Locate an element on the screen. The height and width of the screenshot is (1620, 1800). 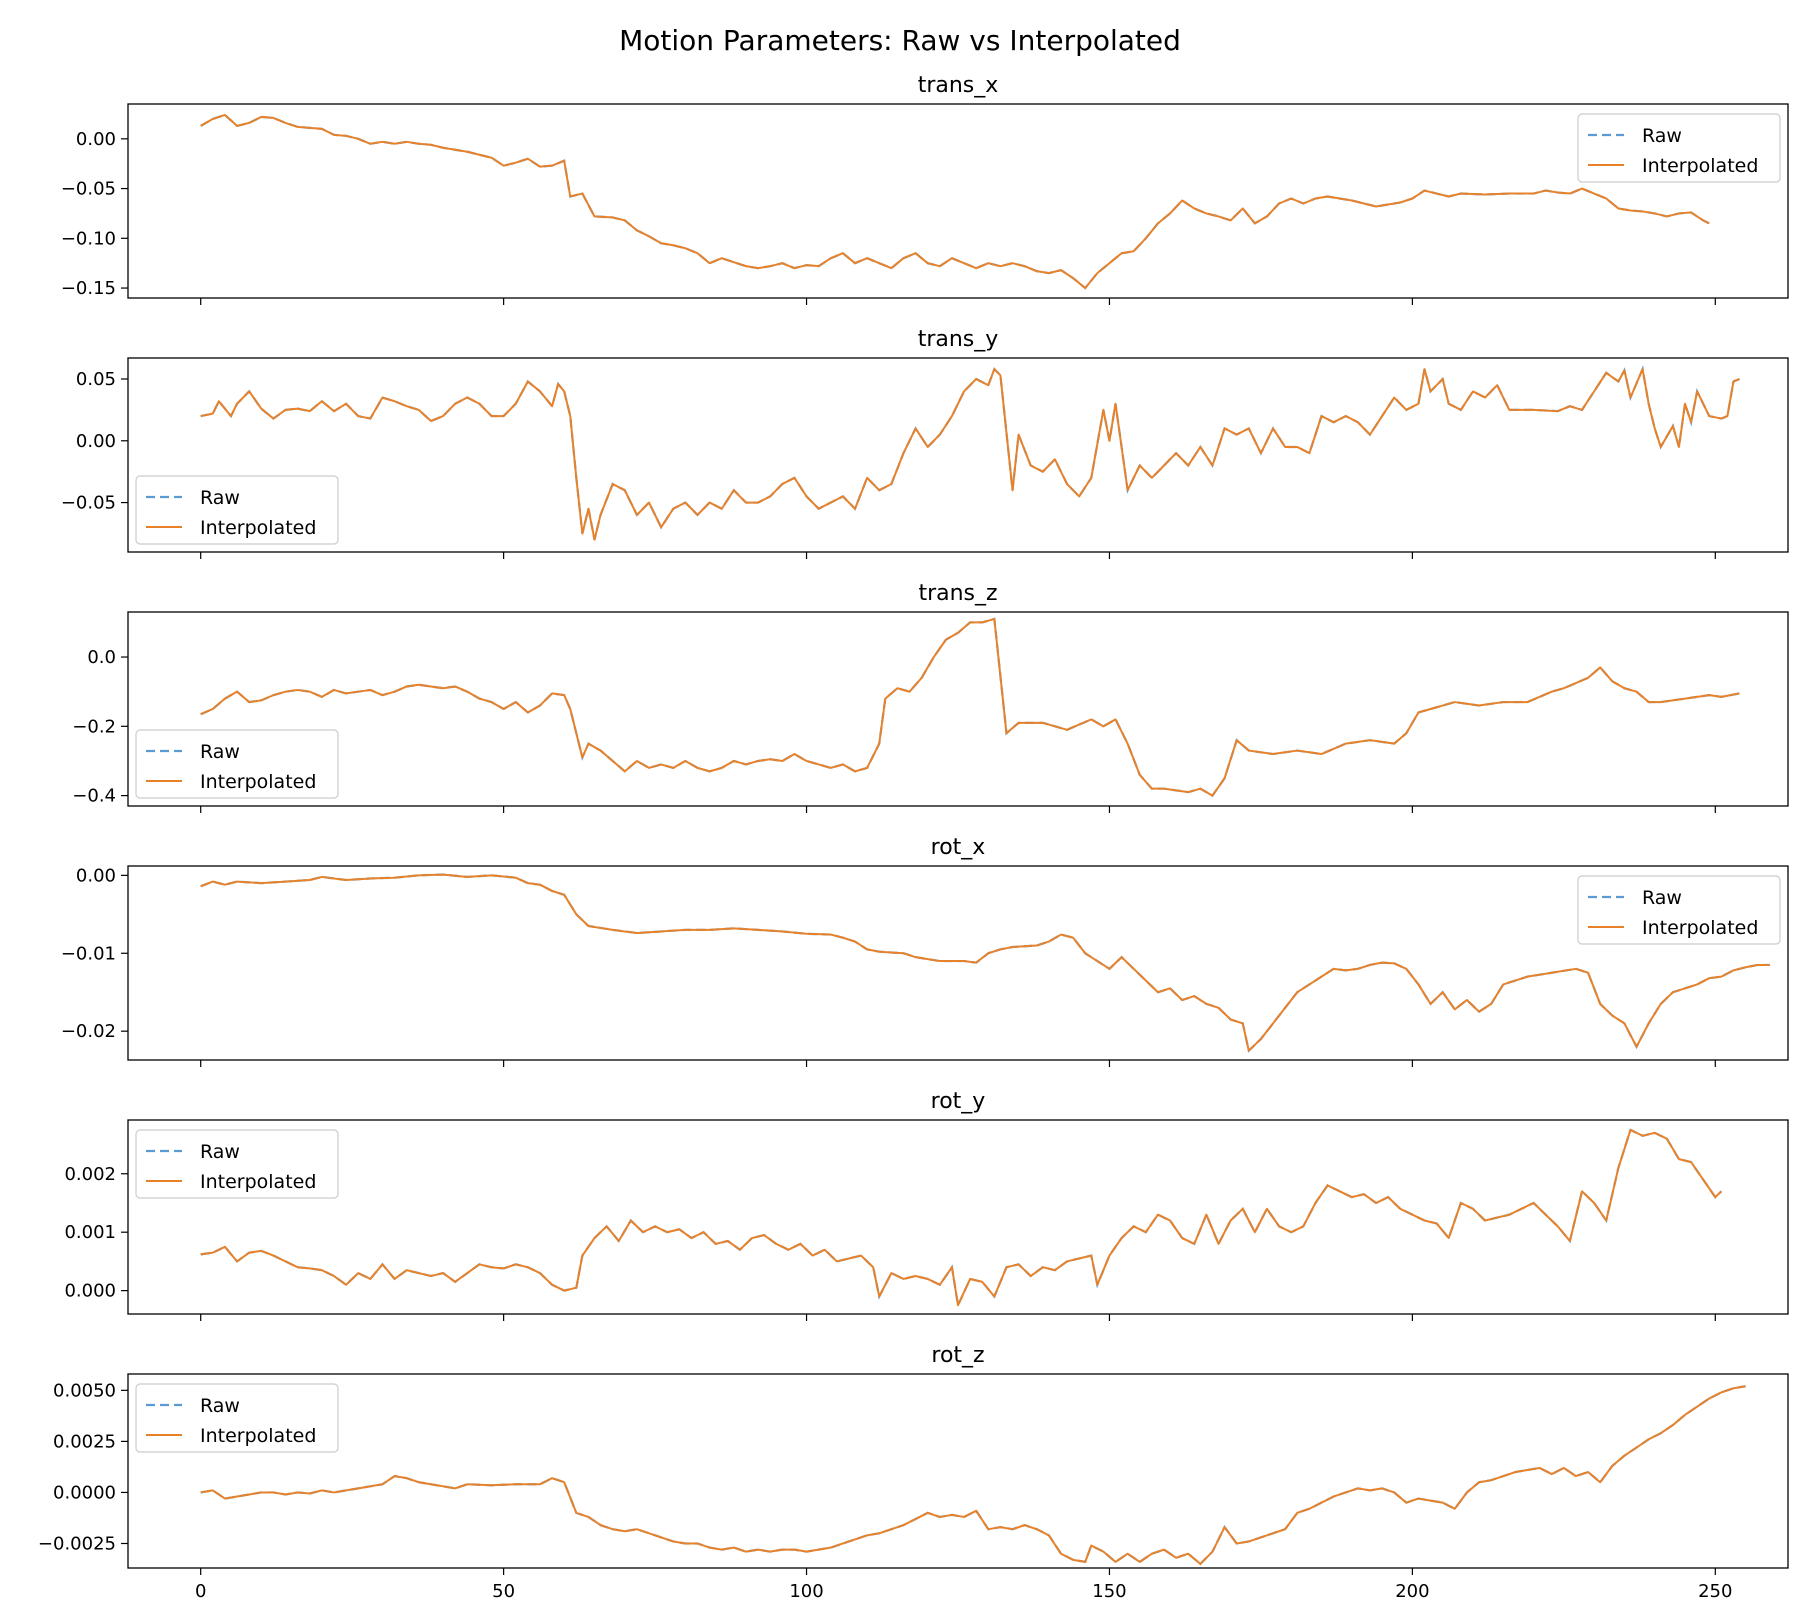
series-interpolated-trans_x is located at coordinates (955, 201).